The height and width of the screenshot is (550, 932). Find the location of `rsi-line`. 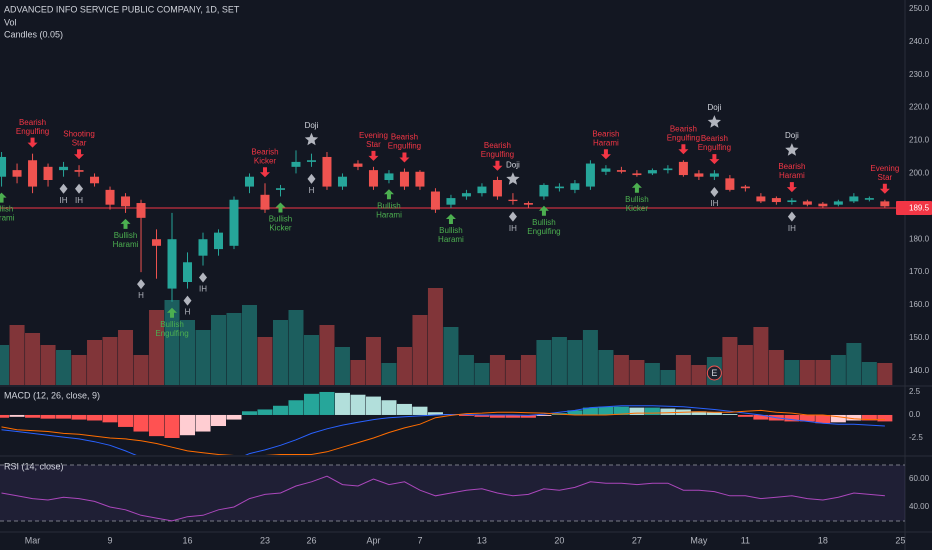

rsi-line is located at coordinates (443, 498).